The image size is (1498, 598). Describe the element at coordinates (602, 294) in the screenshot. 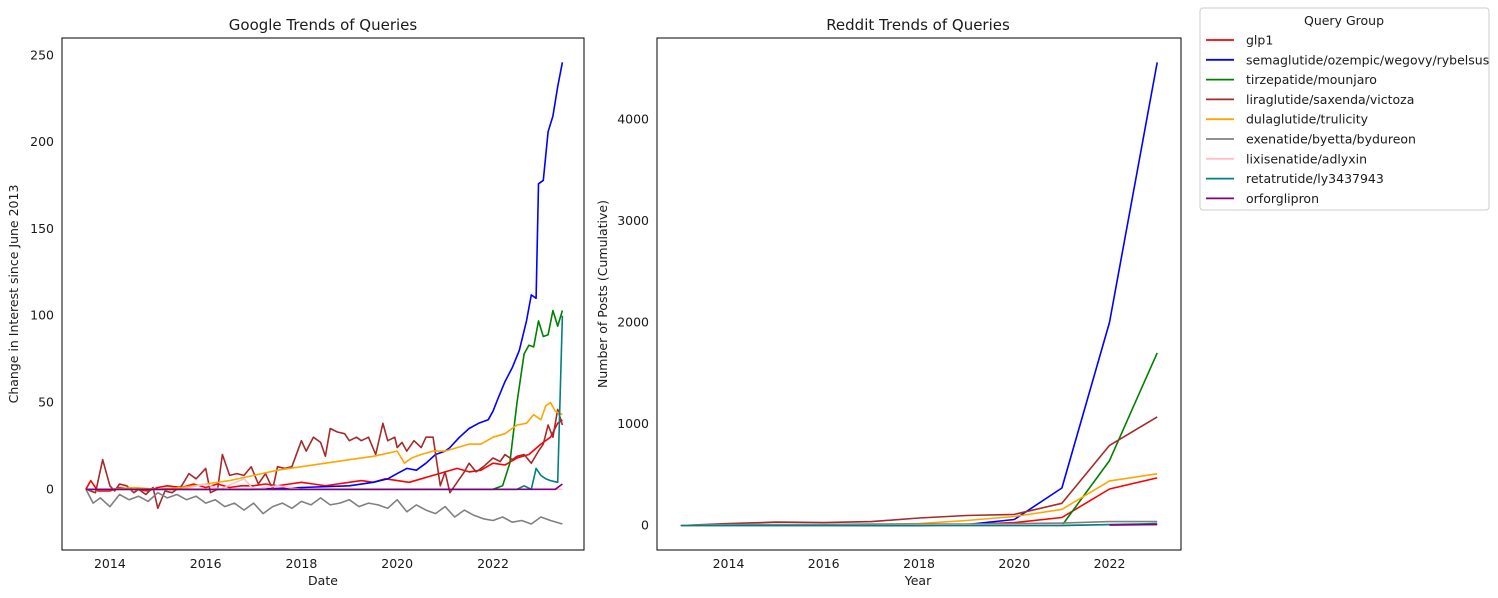

I see `reddit-y-axis-label: Number of Posts (Cumulative)` at that location.